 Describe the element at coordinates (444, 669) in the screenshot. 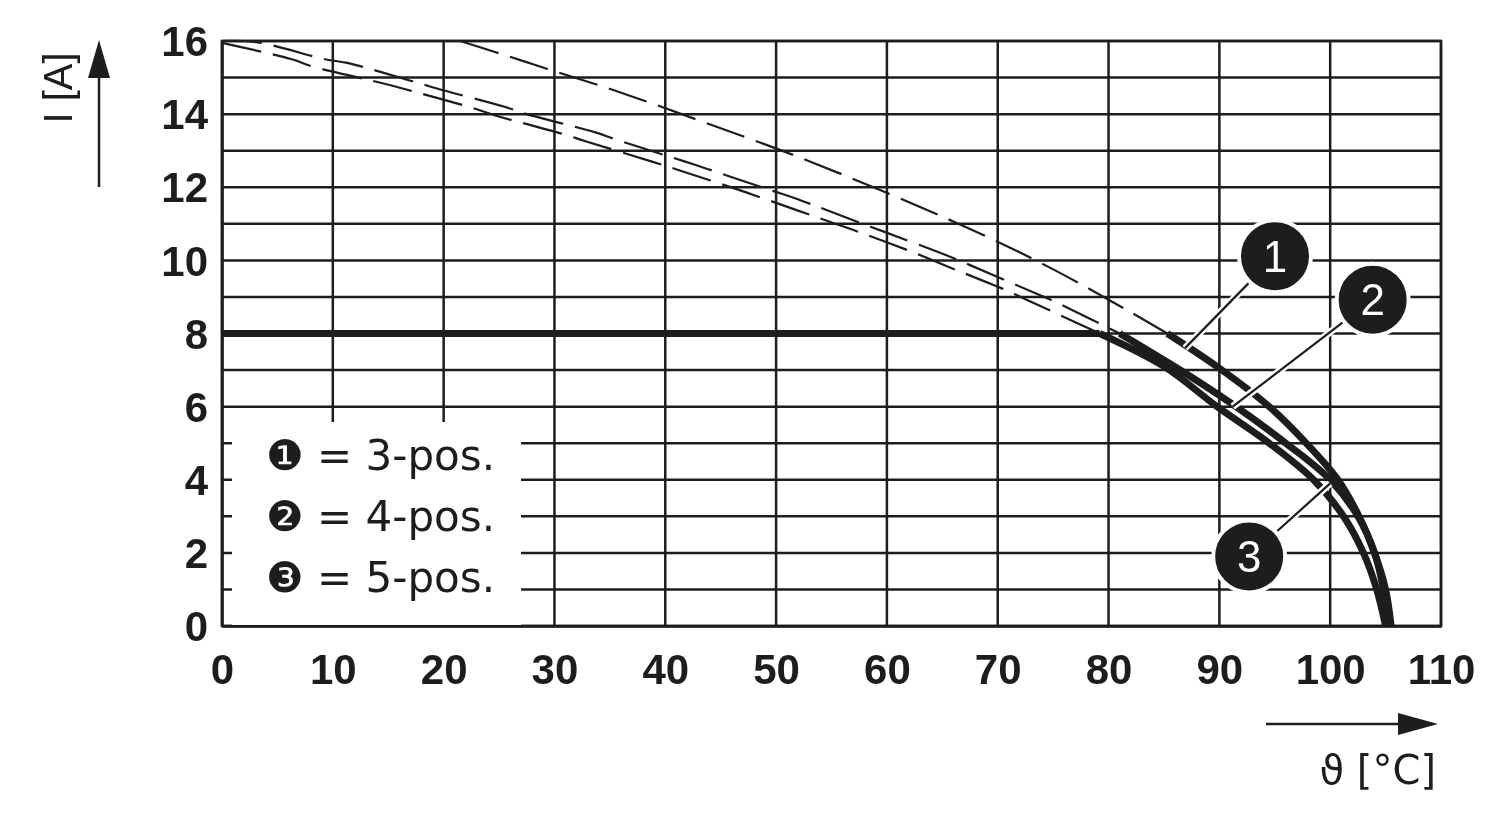

I see `x-tick-label: 20` at that location.